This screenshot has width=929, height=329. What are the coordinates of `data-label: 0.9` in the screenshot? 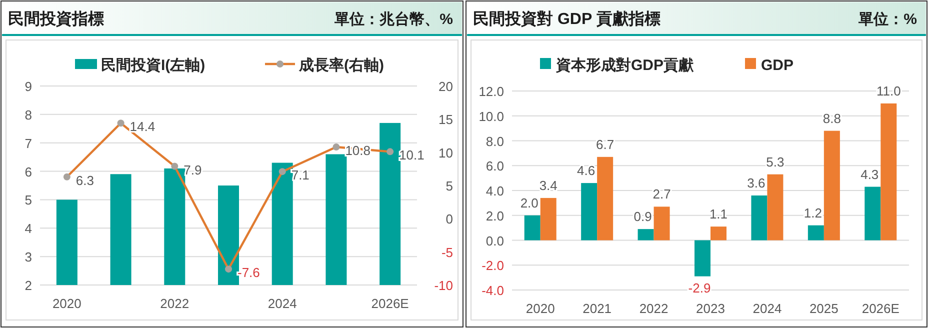 It's located at (643, 216).